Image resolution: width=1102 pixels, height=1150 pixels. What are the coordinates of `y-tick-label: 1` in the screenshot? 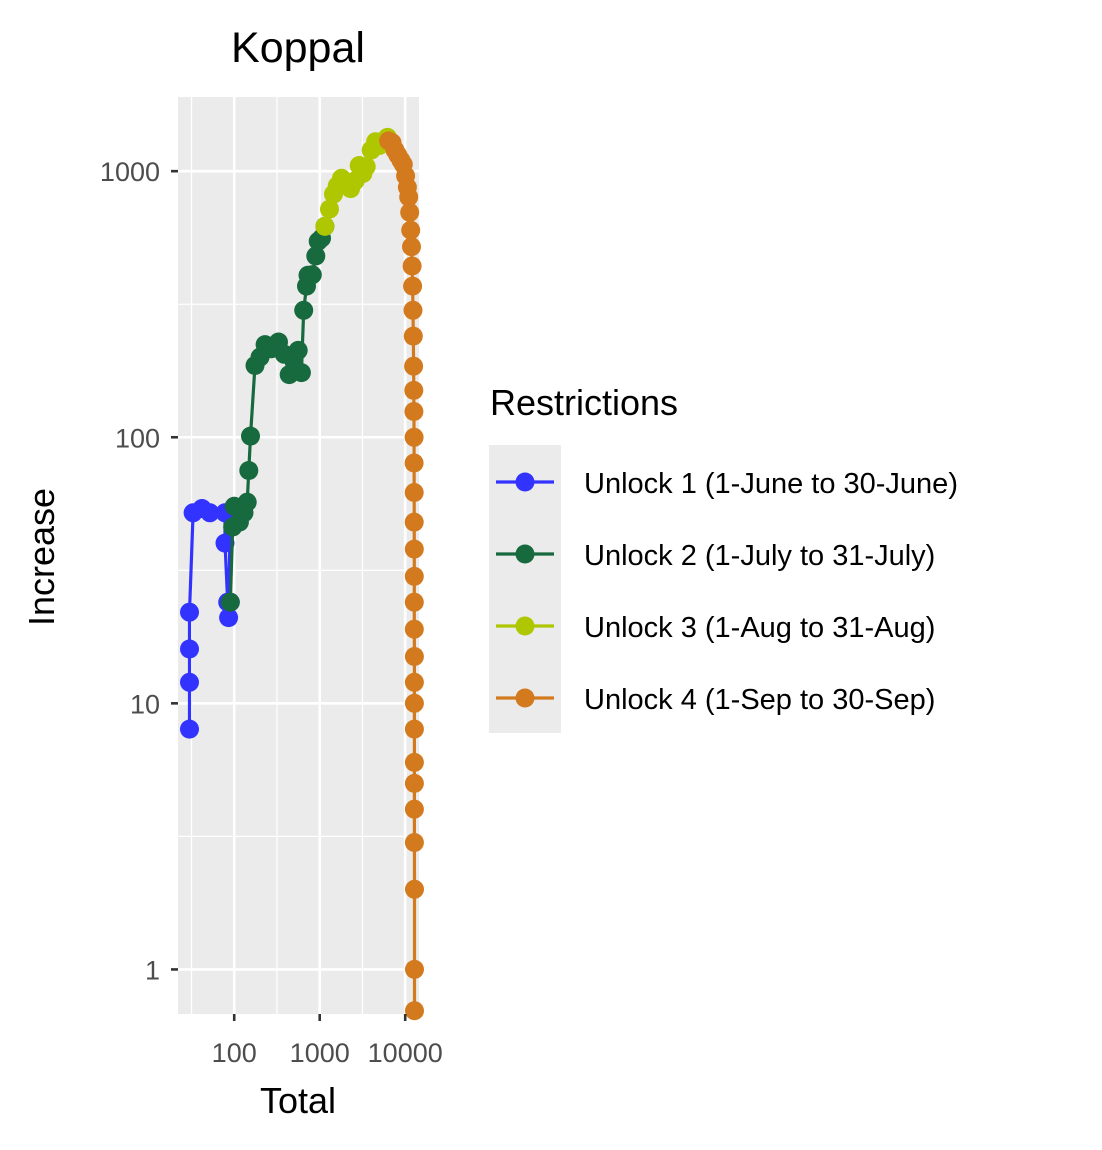 It's located at (152, 970).